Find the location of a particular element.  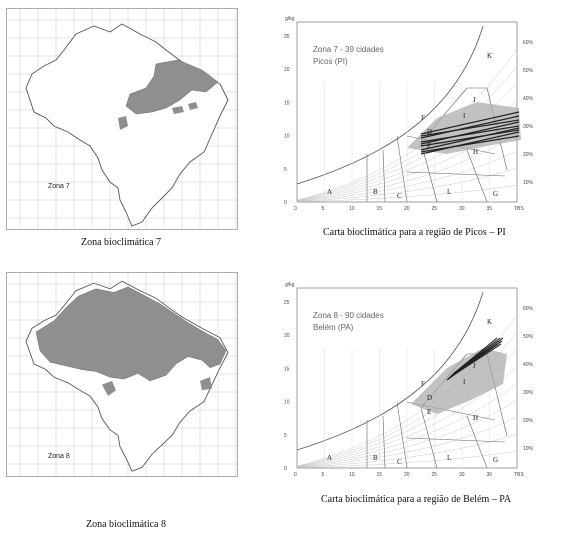

map-zone-label: Zona 7 is located at coordinates (59, 186).